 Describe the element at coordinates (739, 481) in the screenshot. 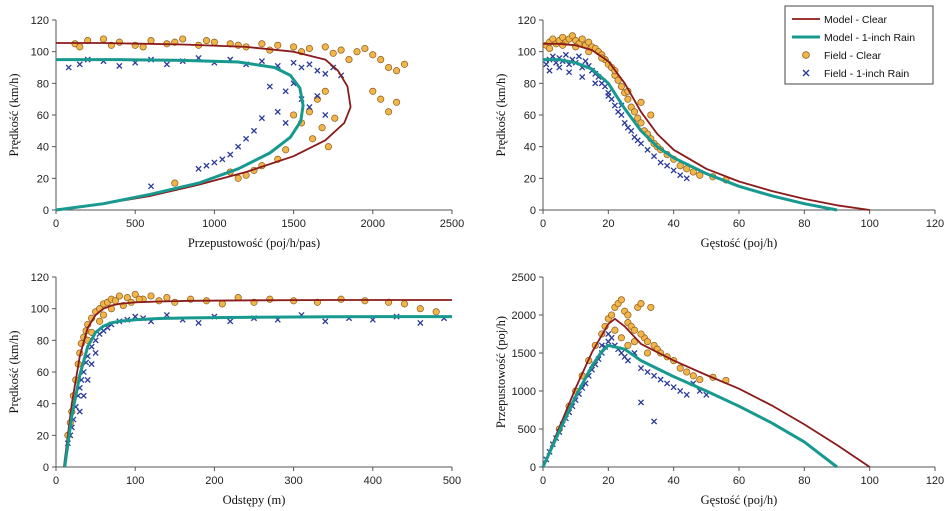

I see `x-tick-label: 60` at that location.